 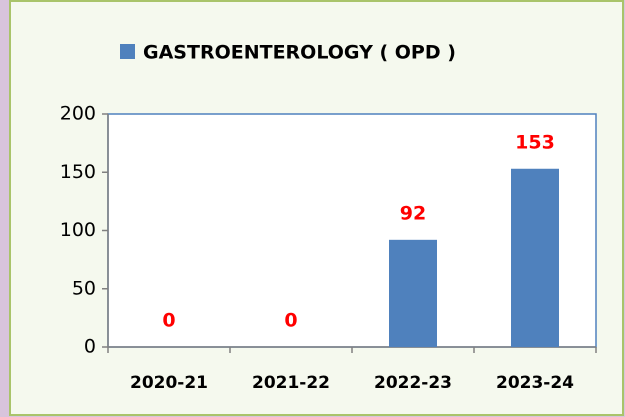 What do you see at coordinates (78, 172) in the screenshot?
I see `y-tick-label: 150` at bounding box center [78, 172].